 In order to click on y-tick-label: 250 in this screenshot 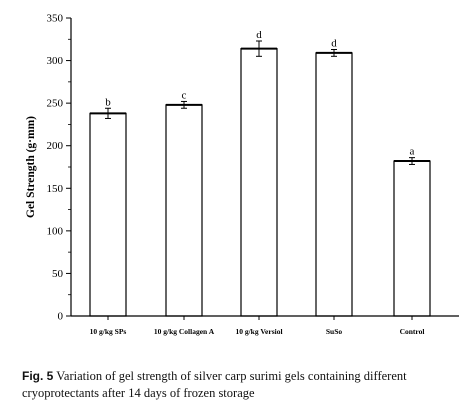, I will do `click(55, 104)`.